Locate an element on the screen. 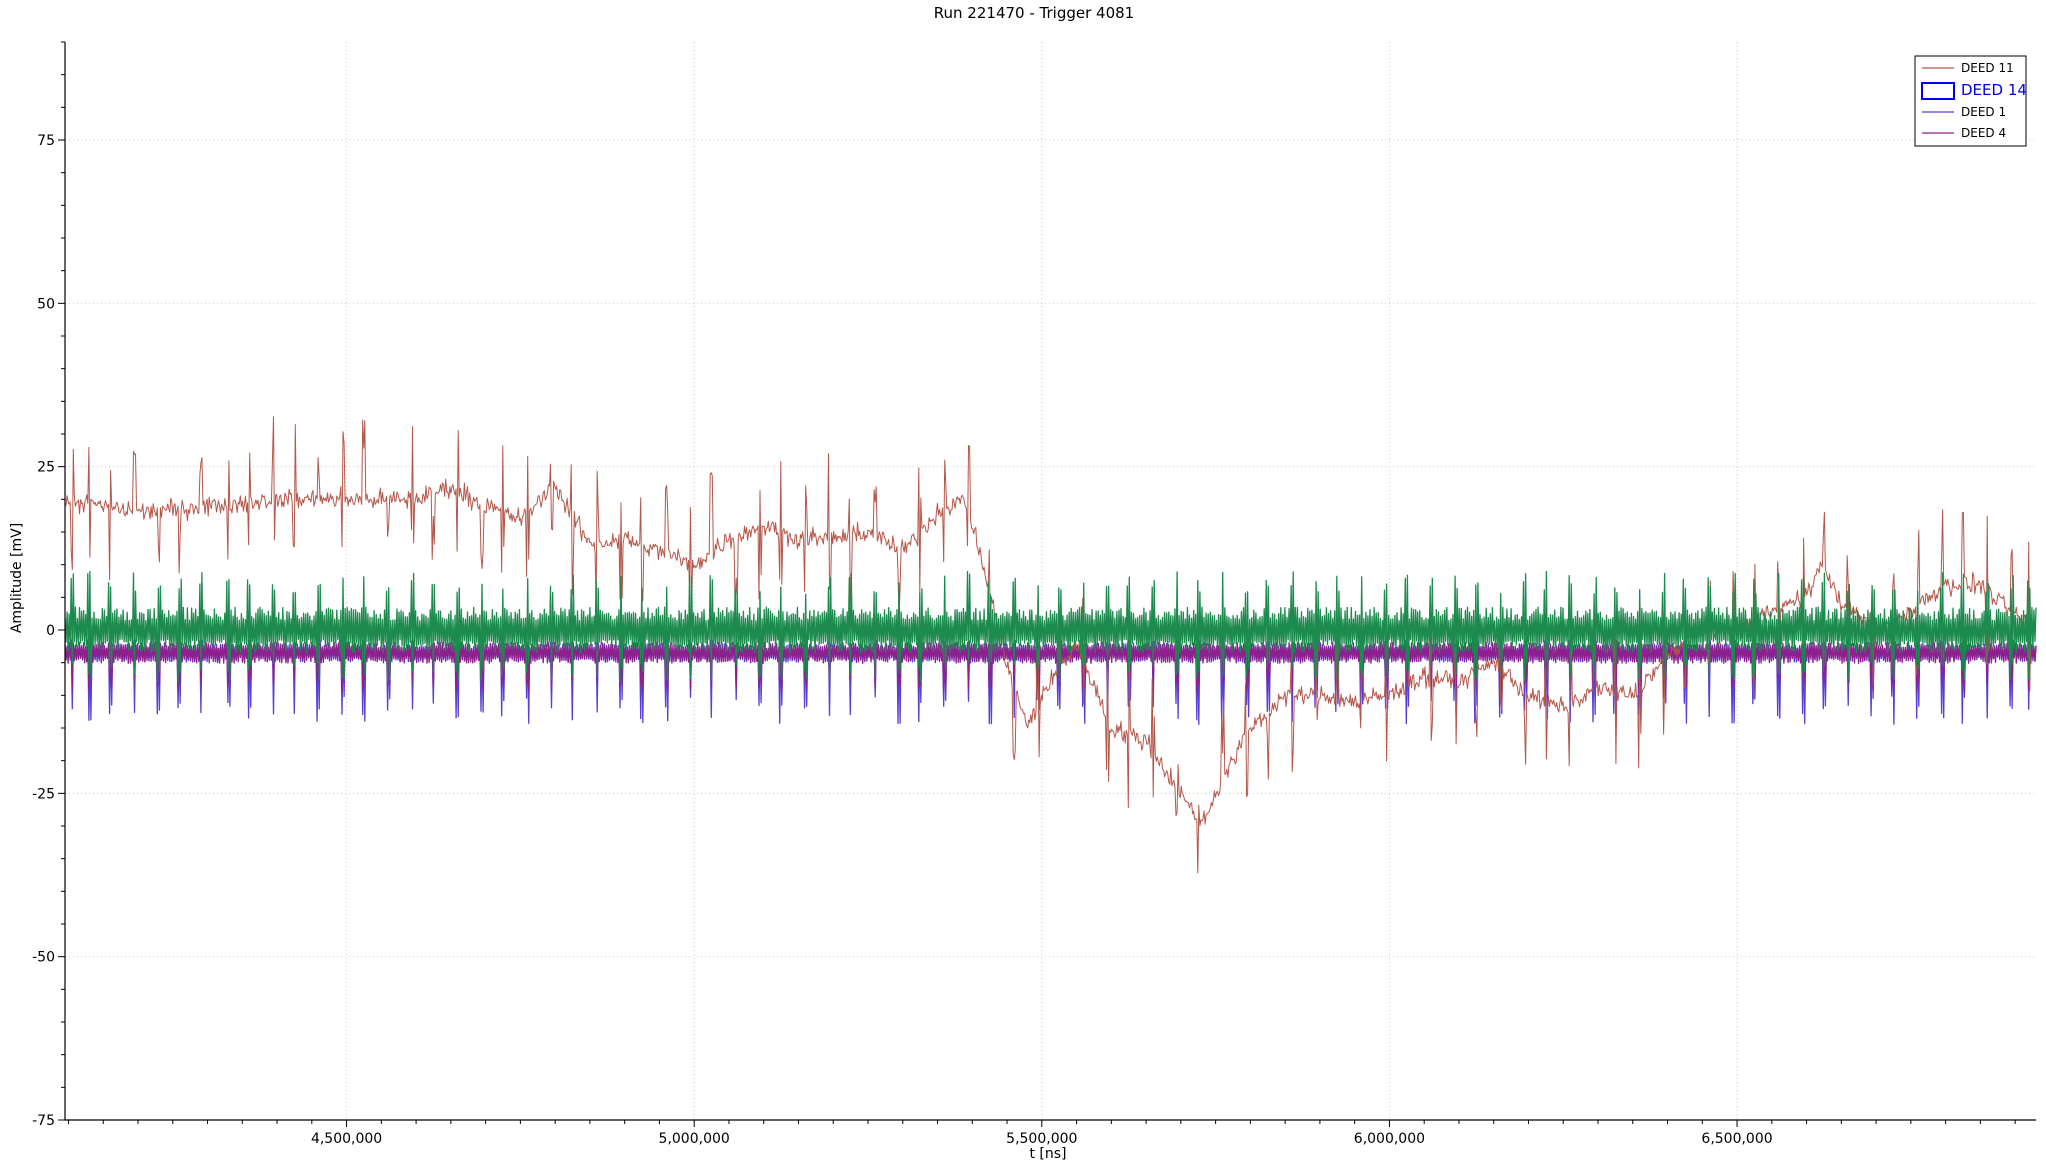 The image size is (2046, 1170). y-tick-labels: 75 50 25 0 -25 -50 -75 is located at coordinates (43, 631).